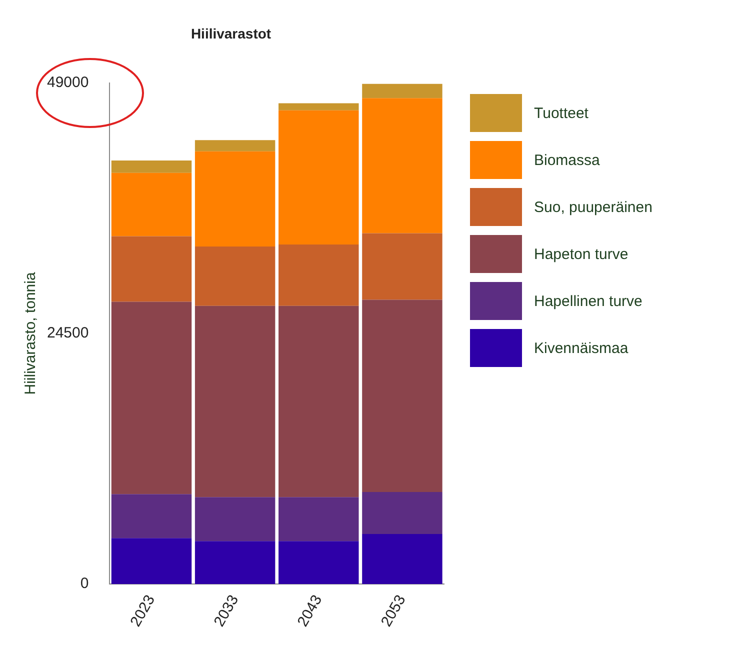  I want to click on y-tick-label: 49000, so click(67, 82).